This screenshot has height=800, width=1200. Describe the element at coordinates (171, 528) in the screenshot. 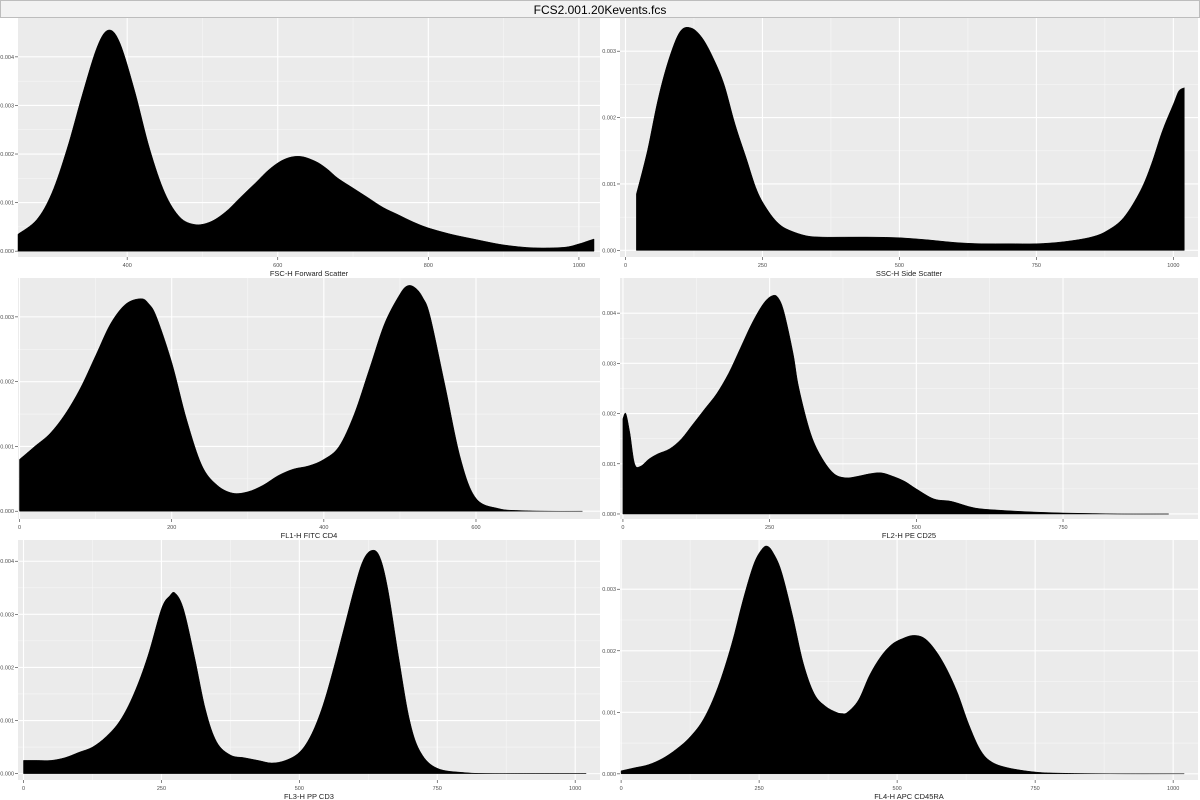

I see `x-tick-label: 200` at that location.